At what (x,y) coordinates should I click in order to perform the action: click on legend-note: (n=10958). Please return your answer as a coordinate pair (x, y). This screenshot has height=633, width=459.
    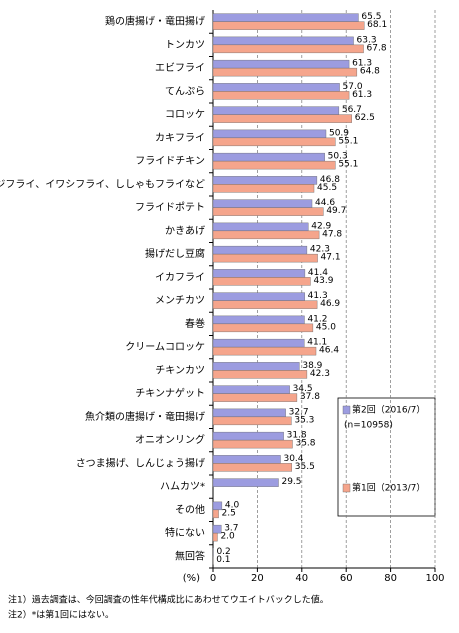
    Looking at the image, I should click on (368, 426).